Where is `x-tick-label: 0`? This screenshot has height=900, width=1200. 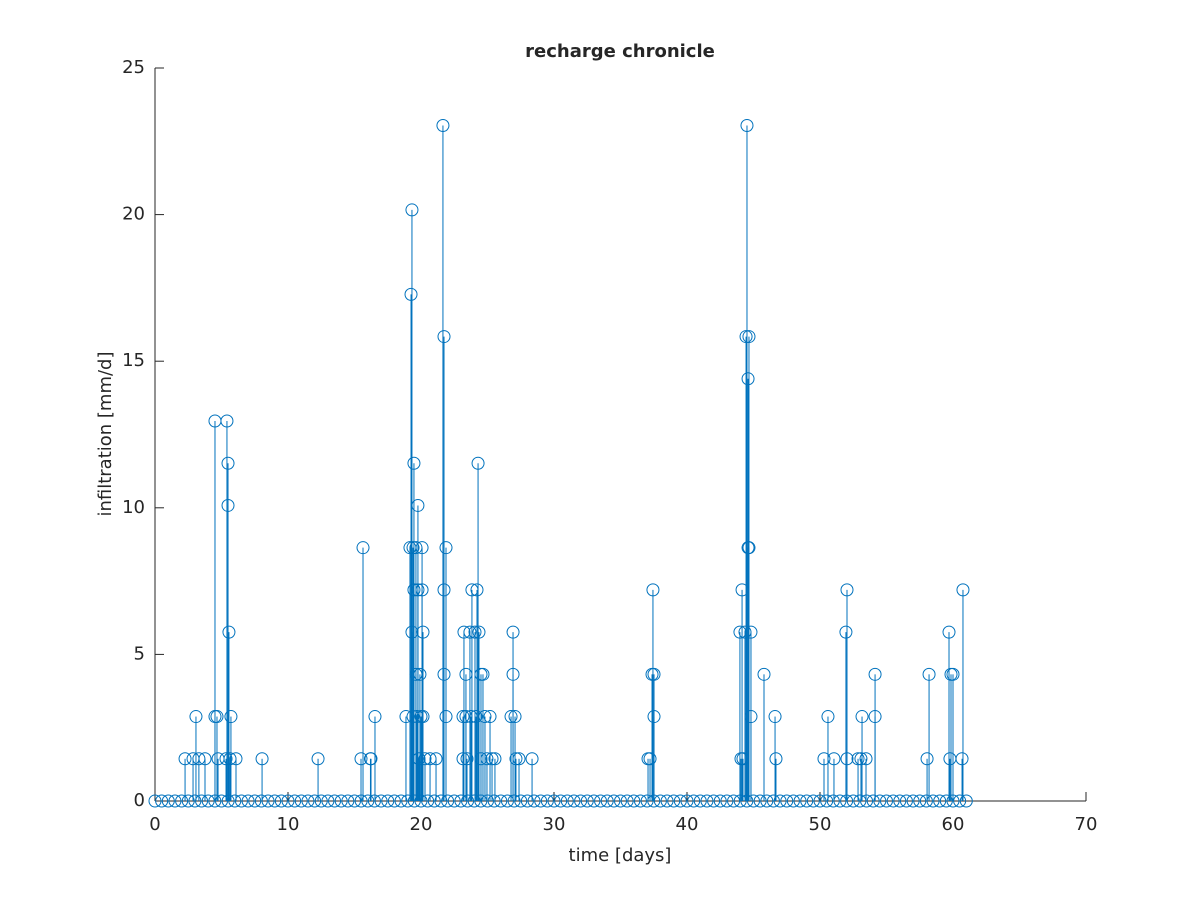
x-tick-label: 0 is located at coordinates (154, 824).